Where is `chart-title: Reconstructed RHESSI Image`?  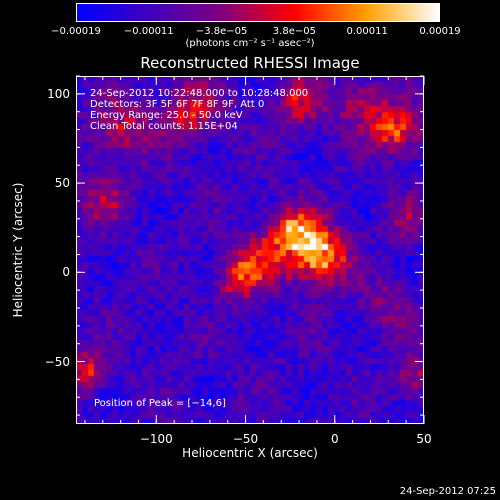
chart-title: Reconstructed RHESSI Image is located at coordinates (250, 63).